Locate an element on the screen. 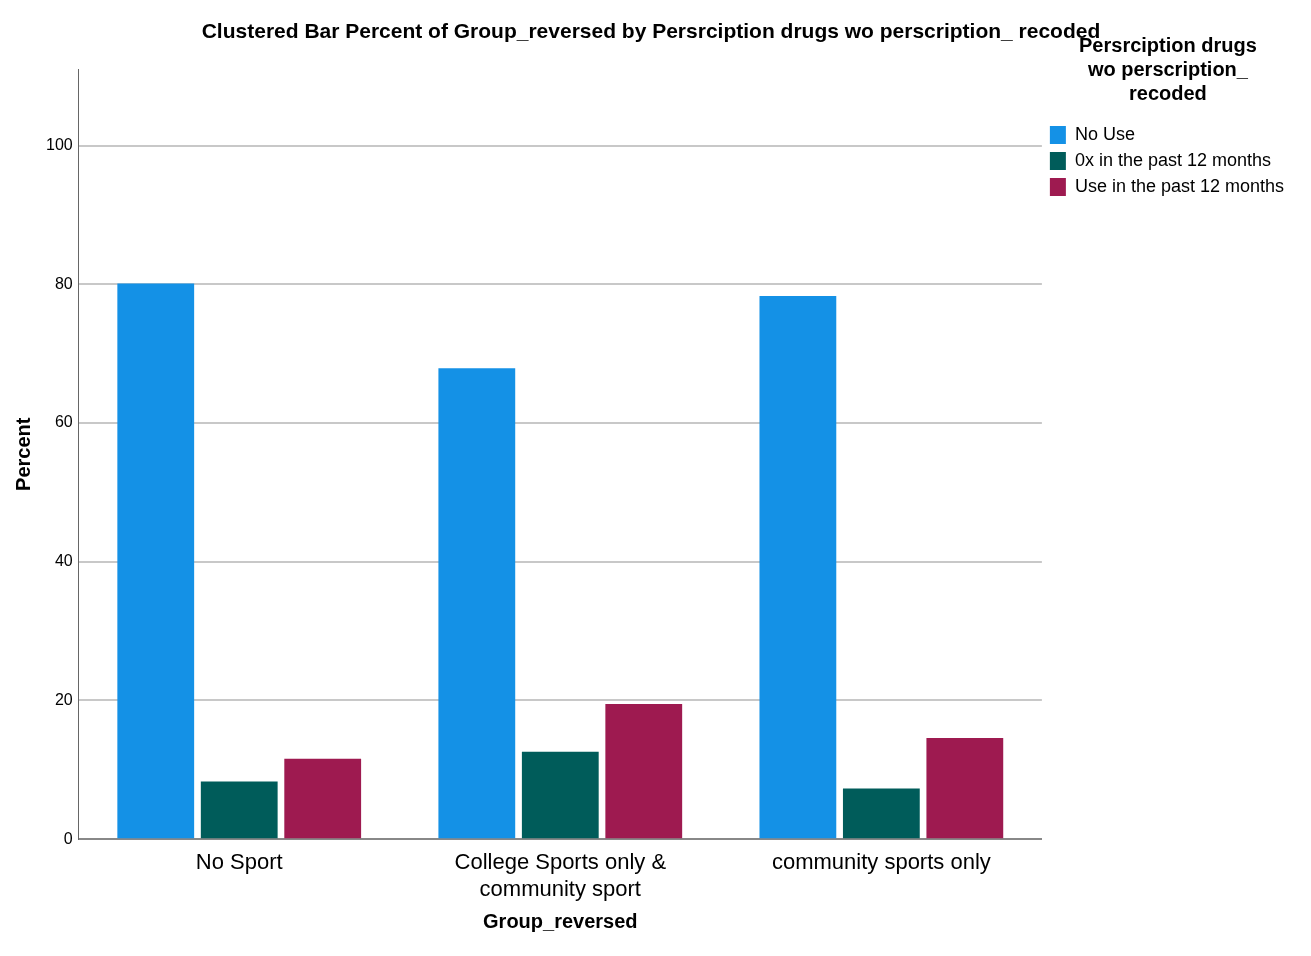  y-tick-label: 40 is located at coordinates (63, 561).